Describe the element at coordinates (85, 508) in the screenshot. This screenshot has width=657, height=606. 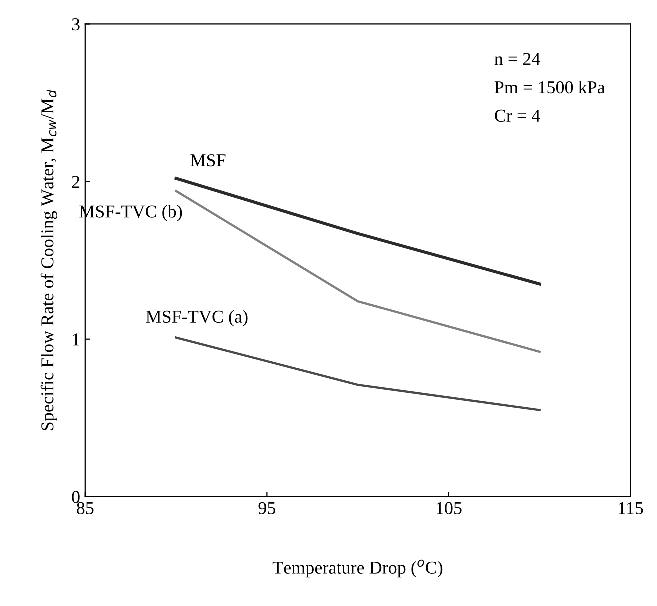
I see `x-tick-label: 85` at that location.